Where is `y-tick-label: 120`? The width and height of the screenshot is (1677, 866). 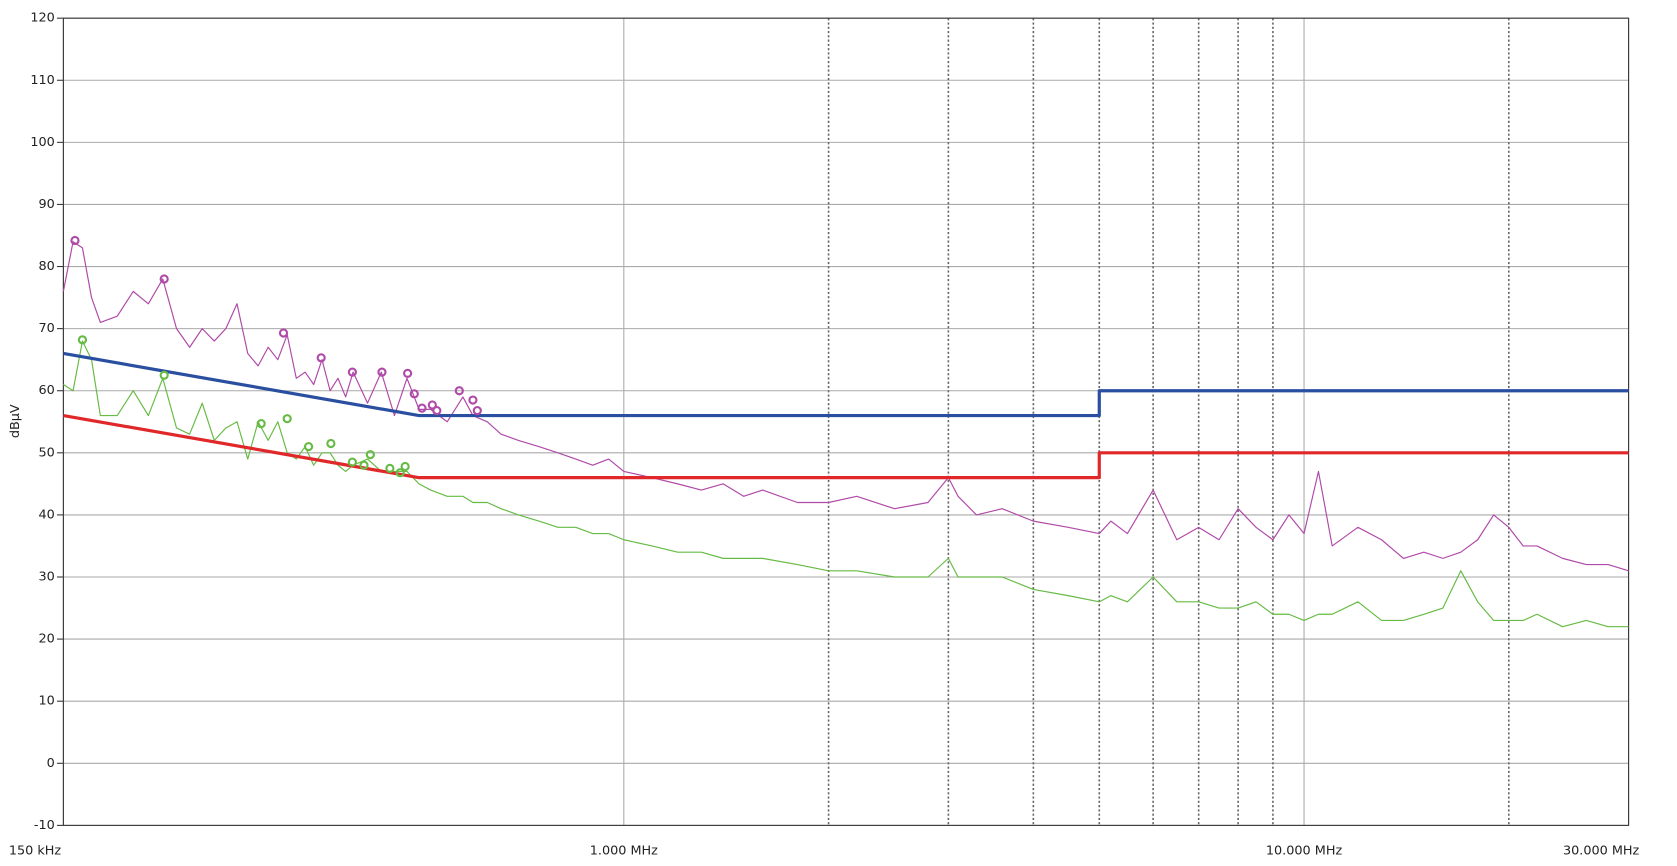
y-tick-label: 120 is located at coordinates (42, 18).